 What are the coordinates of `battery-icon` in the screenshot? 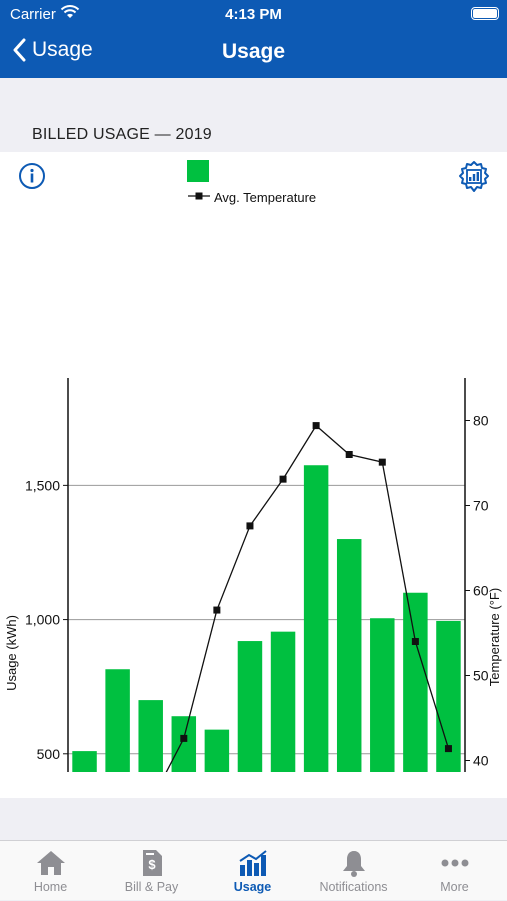 It's located at (485, 13).